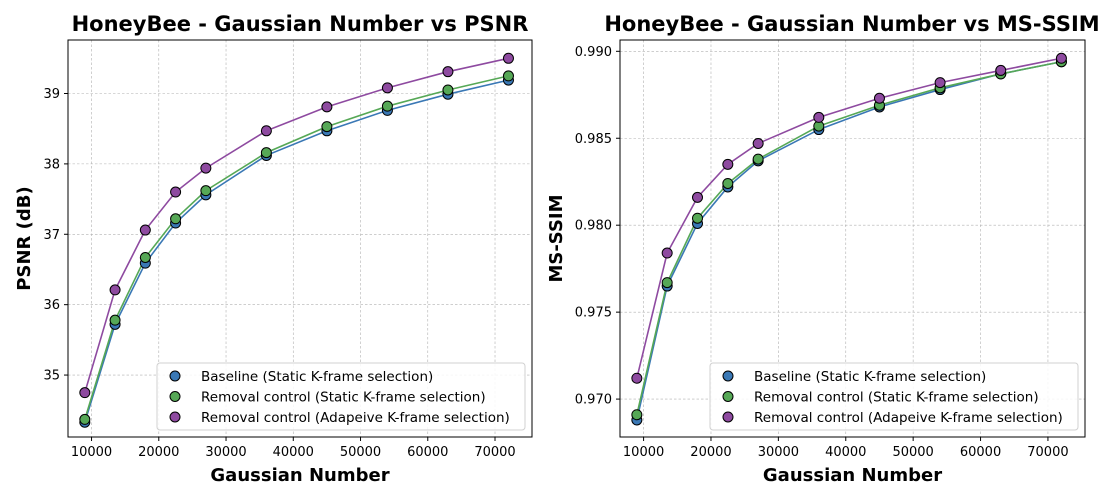  What do you see at coordinates (51, 376) in the screenshot?
I see `y-tick-label: 35` at bounding box center [51, 376].